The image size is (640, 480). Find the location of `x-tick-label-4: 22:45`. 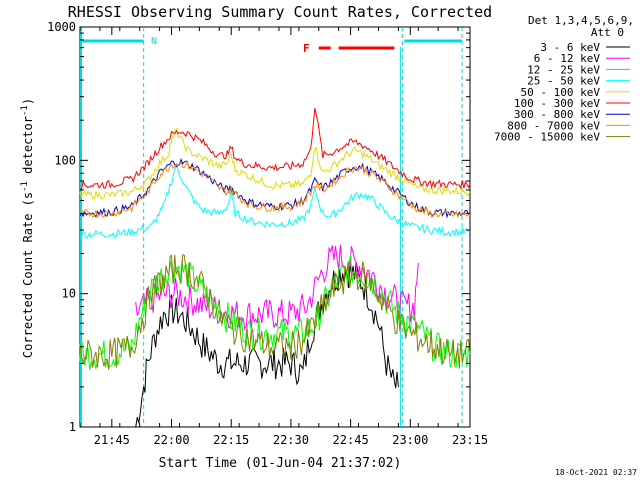

x-tick-label-4: 22:45 is located at coordinates (351, 440).